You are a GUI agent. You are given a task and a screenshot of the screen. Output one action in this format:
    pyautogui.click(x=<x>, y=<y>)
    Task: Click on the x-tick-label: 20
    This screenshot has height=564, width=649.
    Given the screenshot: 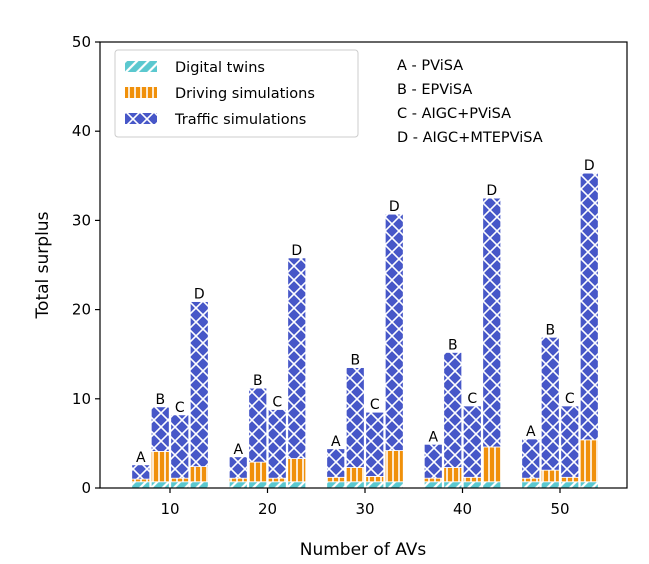 What is the action you would take?
    pyautogui.click(x=267, y=509)
    